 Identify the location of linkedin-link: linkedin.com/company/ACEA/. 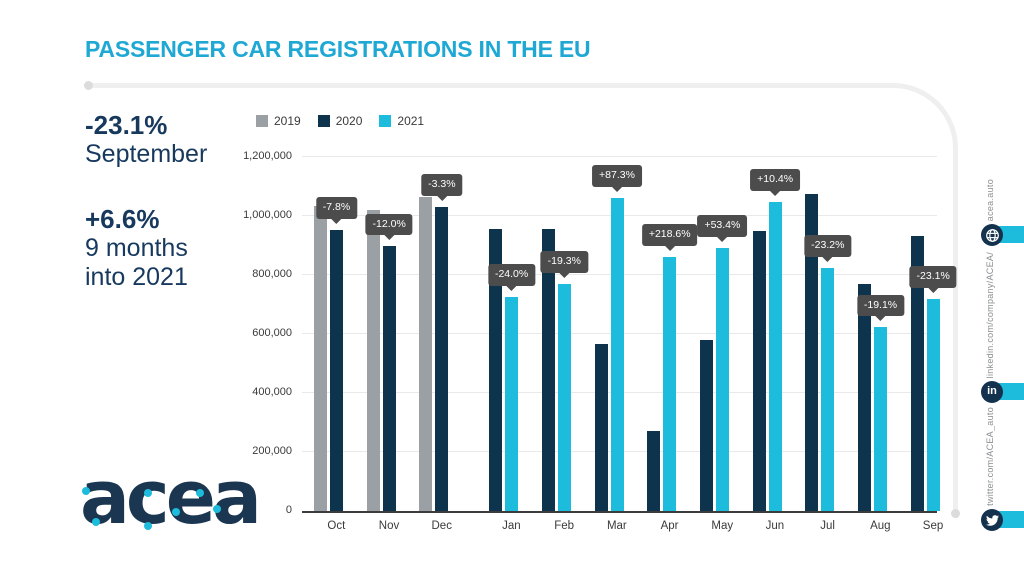
(990, 314).